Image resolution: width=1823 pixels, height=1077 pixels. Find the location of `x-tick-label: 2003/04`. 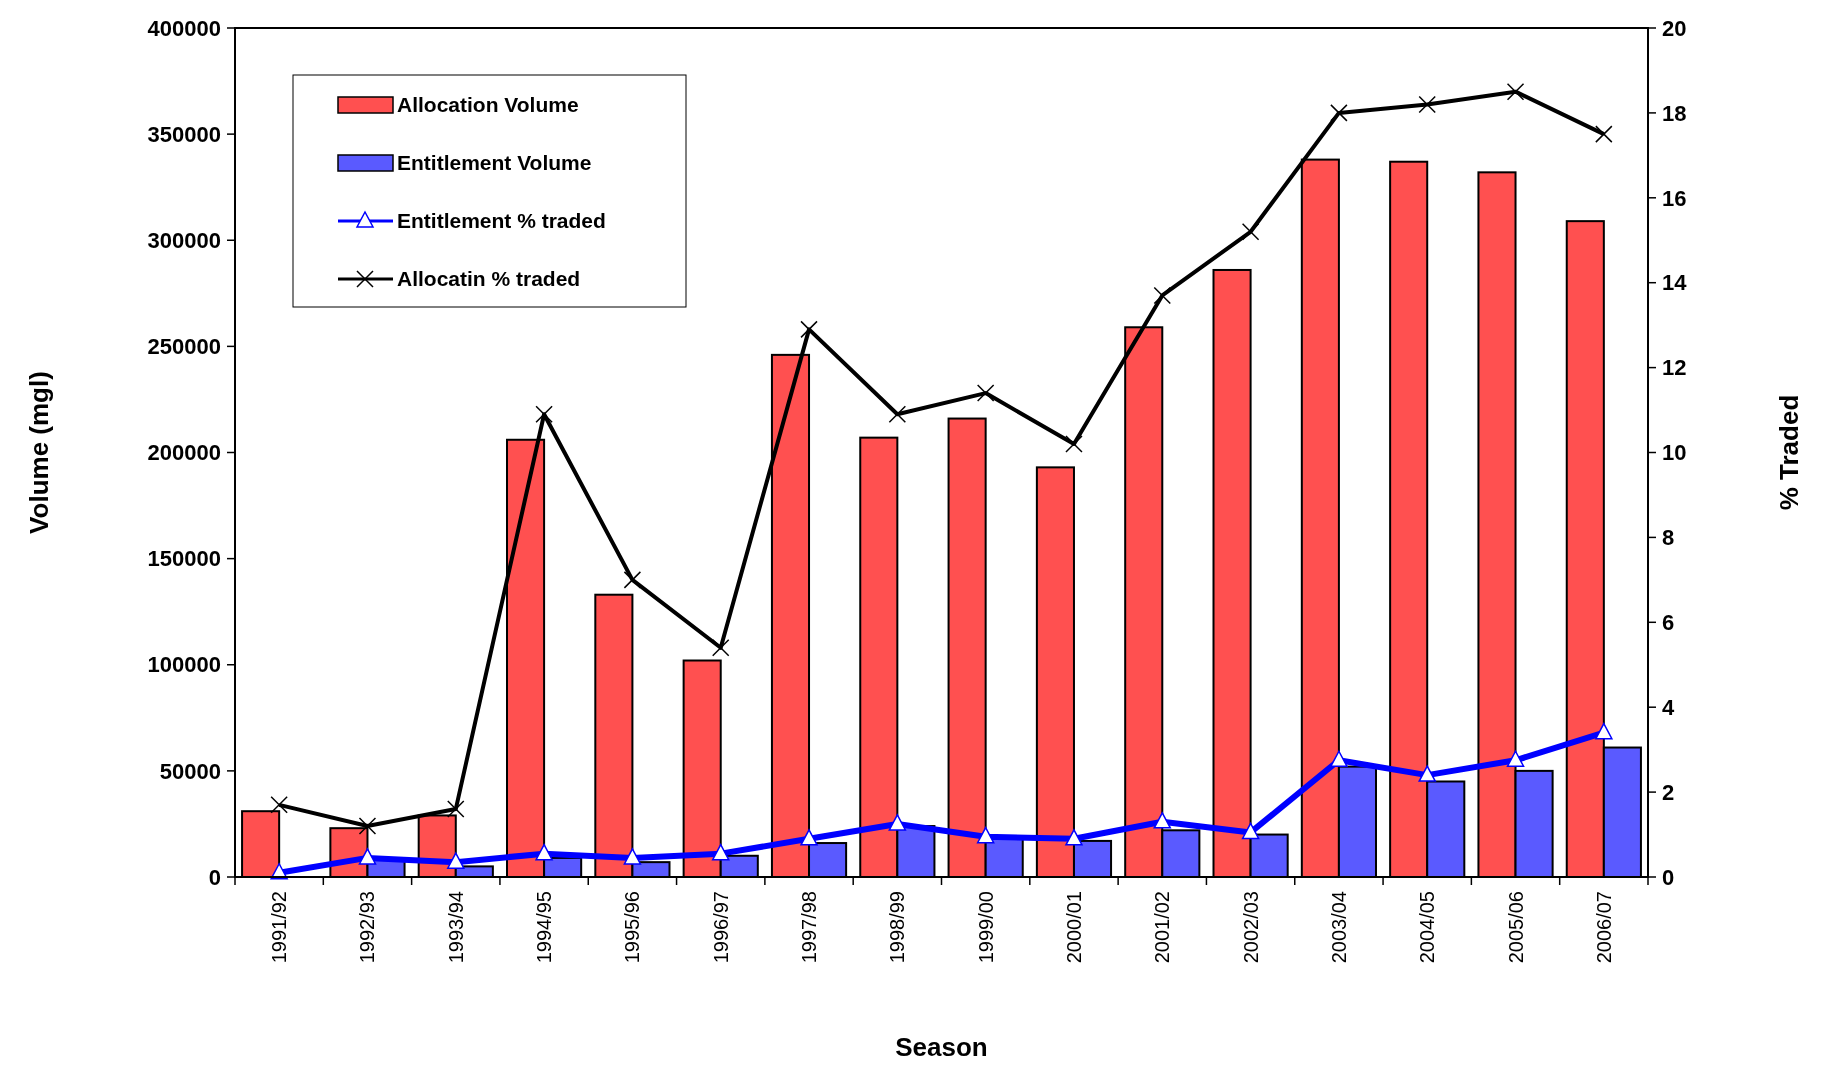

x-tick-label: 2003/04 is located at coordinates (1338, 927).